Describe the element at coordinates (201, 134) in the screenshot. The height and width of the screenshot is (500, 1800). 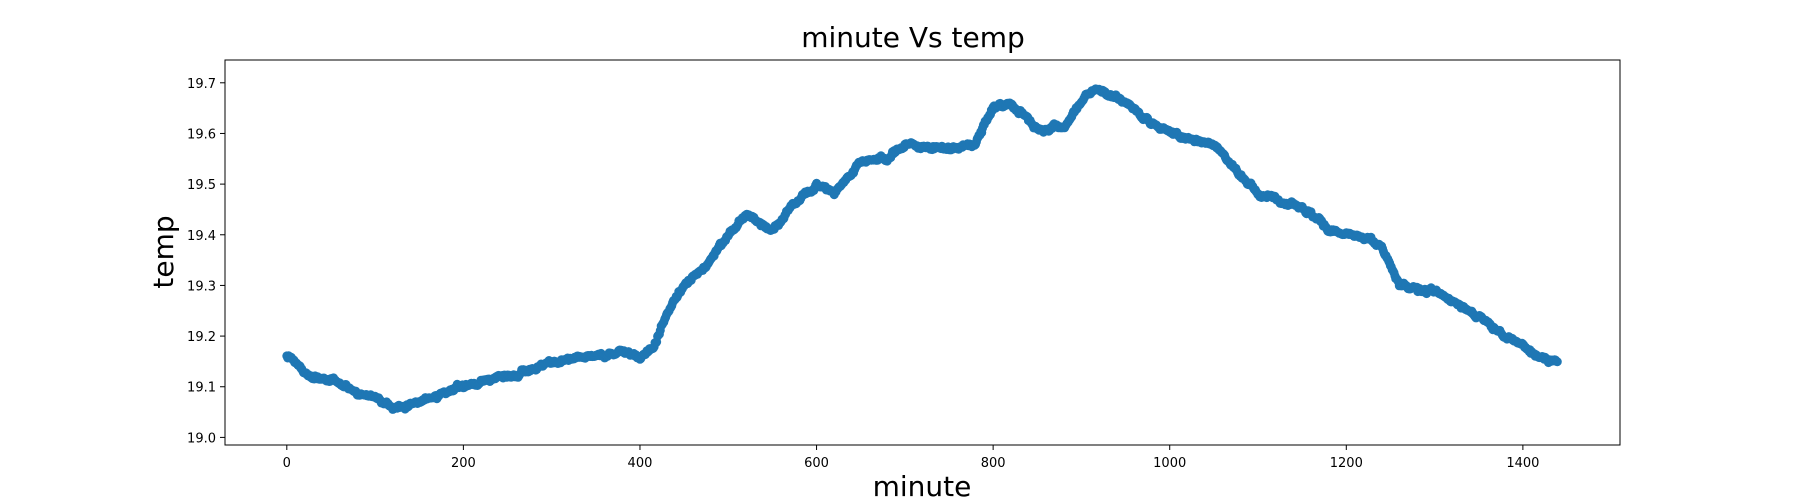
I see `y-tick-label: 19.6` at that location.